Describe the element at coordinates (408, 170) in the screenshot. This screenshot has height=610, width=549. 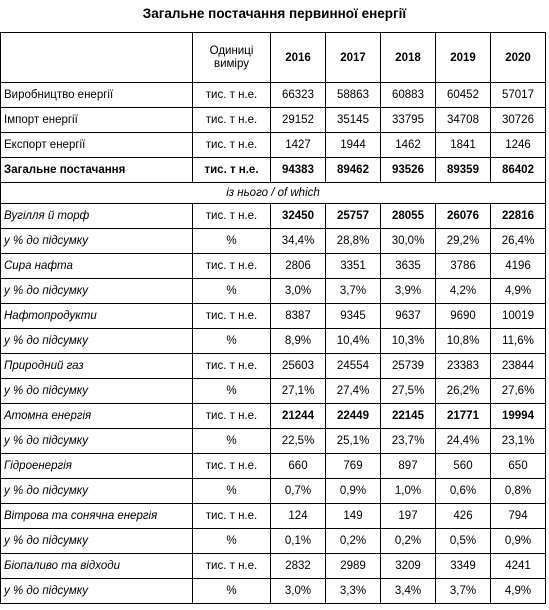
I see `row-value: 93526` at that location.